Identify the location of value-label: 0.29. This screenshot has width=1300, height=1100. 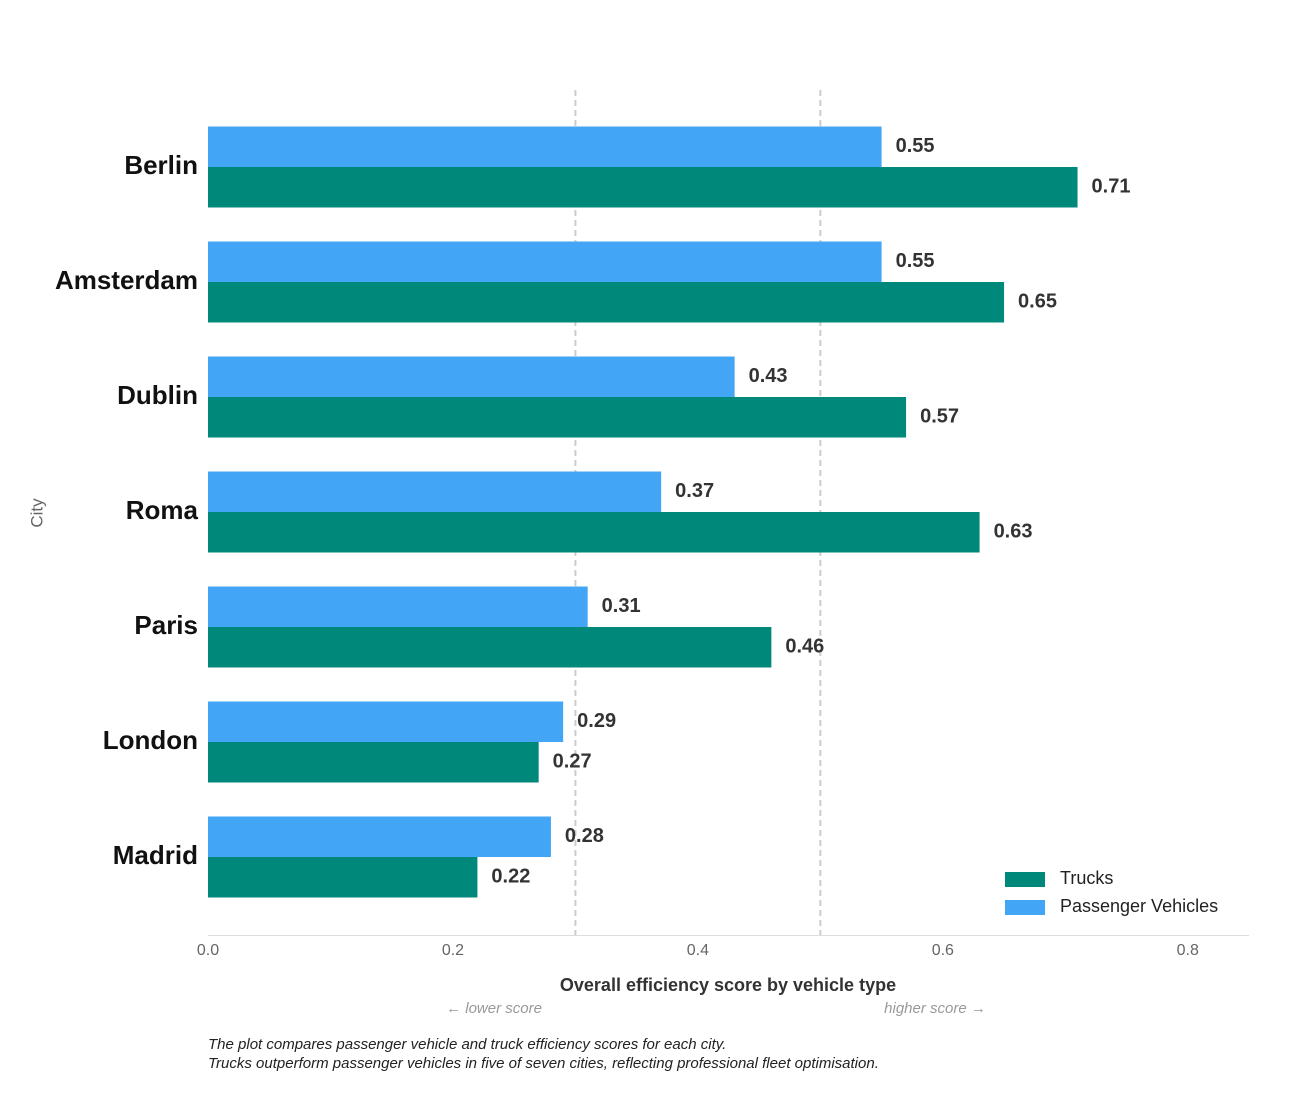
(596, 721).